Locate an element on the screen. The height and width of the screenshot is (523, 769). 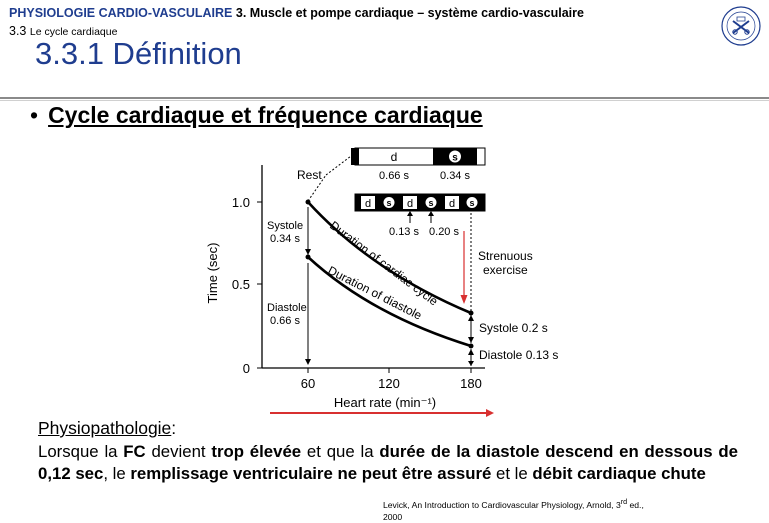
ex-bar-d-3: d is located at coordinates (452, 204).